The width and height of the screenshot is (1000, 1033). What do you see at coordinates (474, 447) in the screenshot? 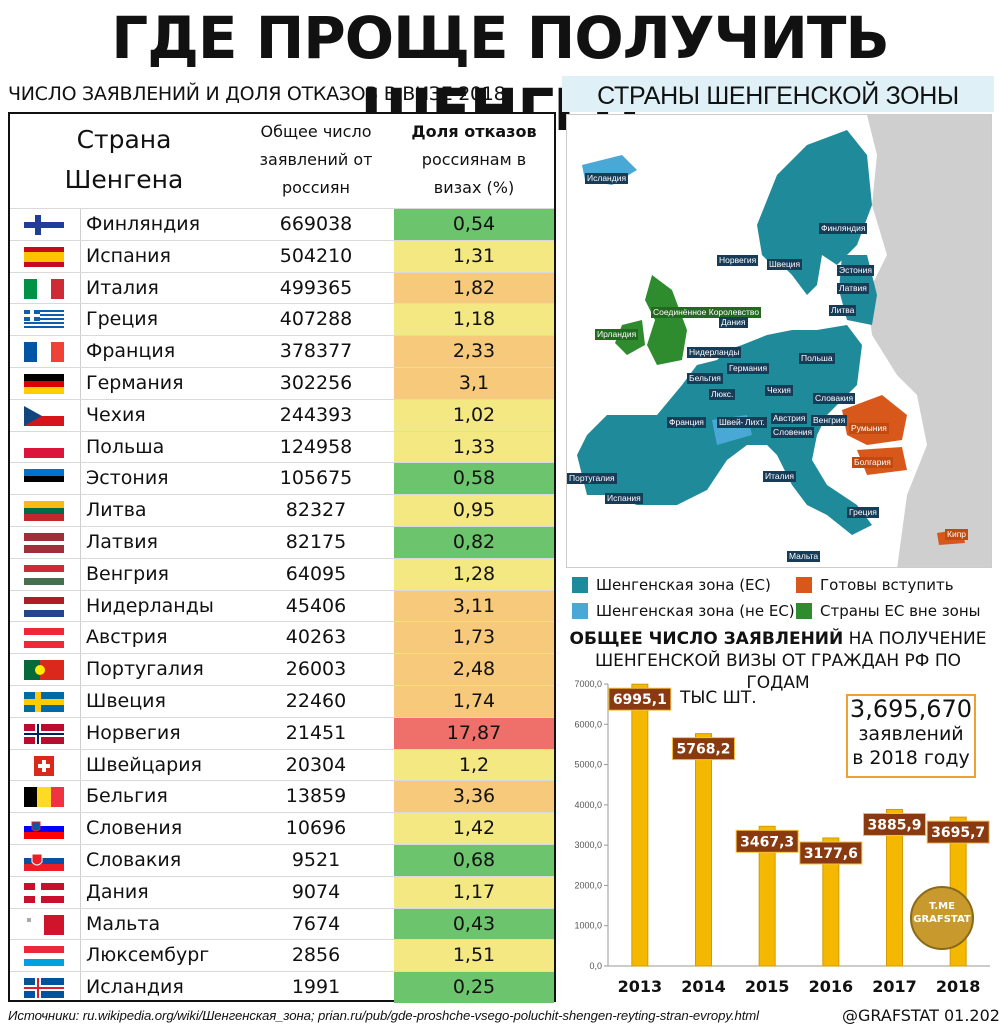
I see `refusal-rate: 1,33` at bounding box center [474, 447].